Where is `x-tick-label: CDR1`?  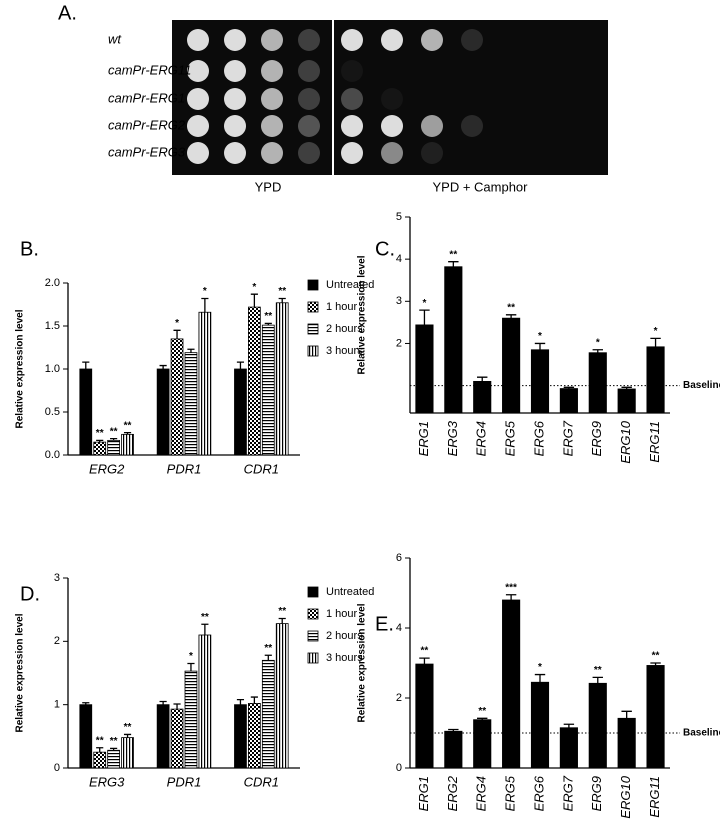 x-tick-label: CDR1 is located at coordinates (261, 468).